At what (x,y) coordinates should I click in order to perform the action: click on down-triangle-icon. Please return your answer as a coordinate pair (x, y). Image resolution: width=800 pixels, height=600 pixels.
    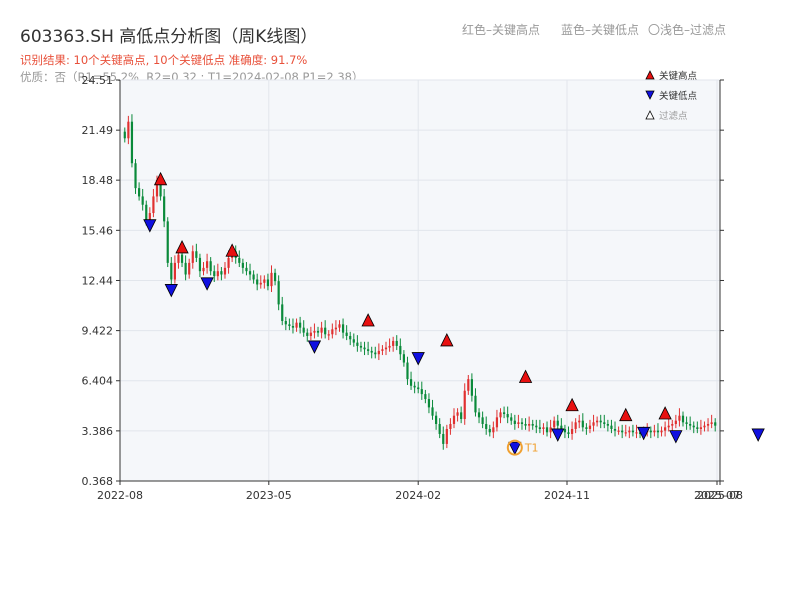
    Looking at the image, I should click on (650, 95).